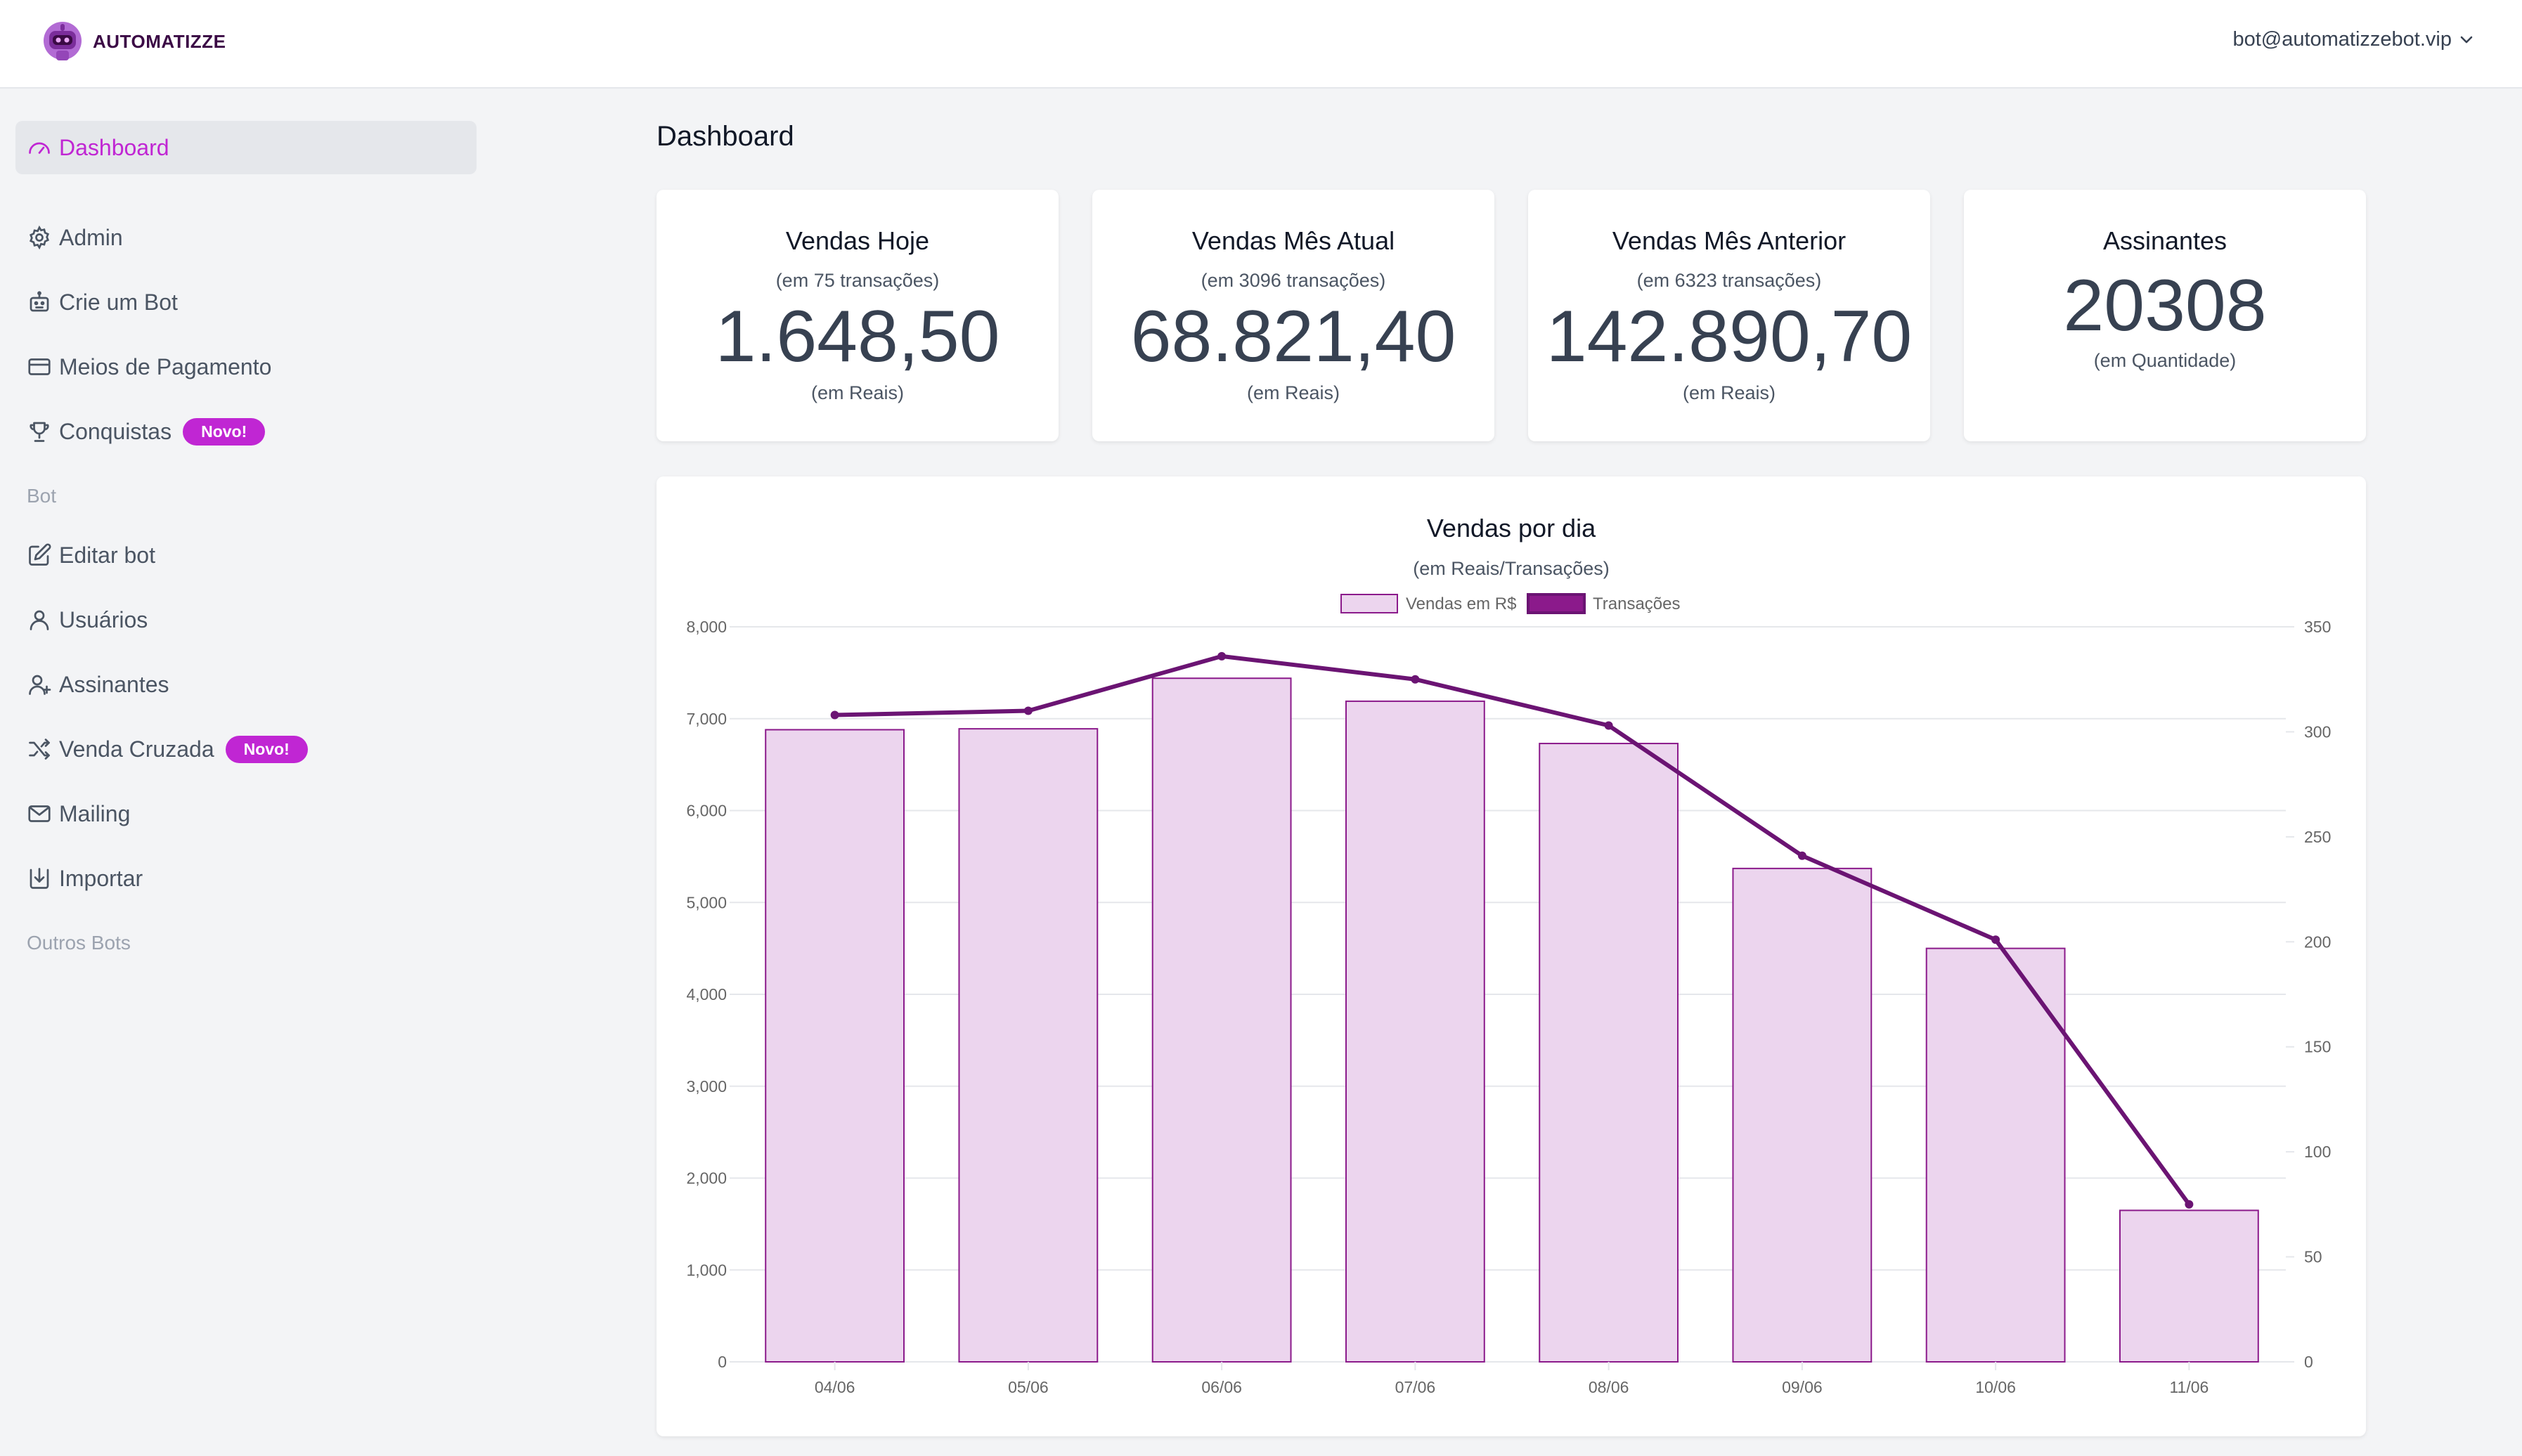 This screenshot has height=1456, width=2522. I want to click on card-title: Vendas Hoje, so click(858, 240).